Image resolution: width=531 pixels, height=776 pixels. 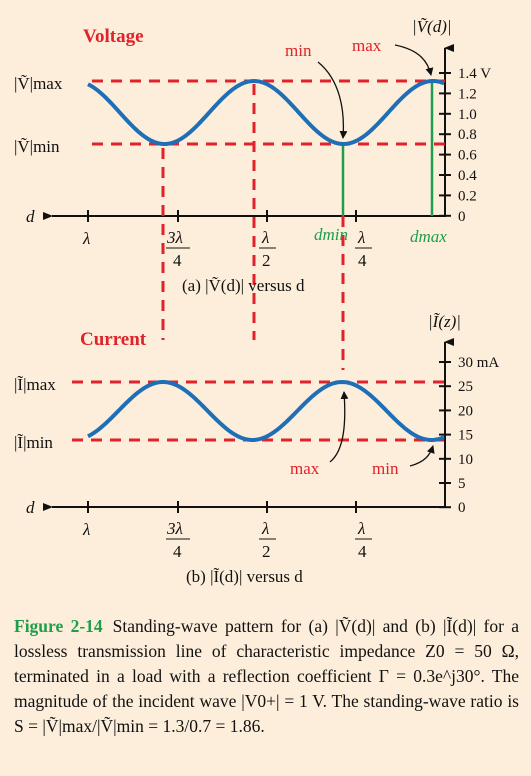 I want to click on panel-a-y-tick-label: 1.4 V, so click(x=474, y=74).